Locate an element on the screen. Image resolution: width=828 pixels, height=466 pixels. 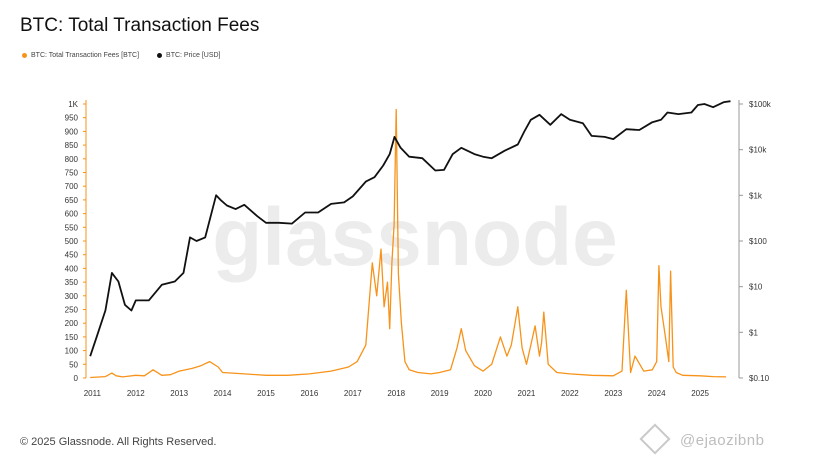
legend-price-dot-icon is located at coordinates (160, 55).